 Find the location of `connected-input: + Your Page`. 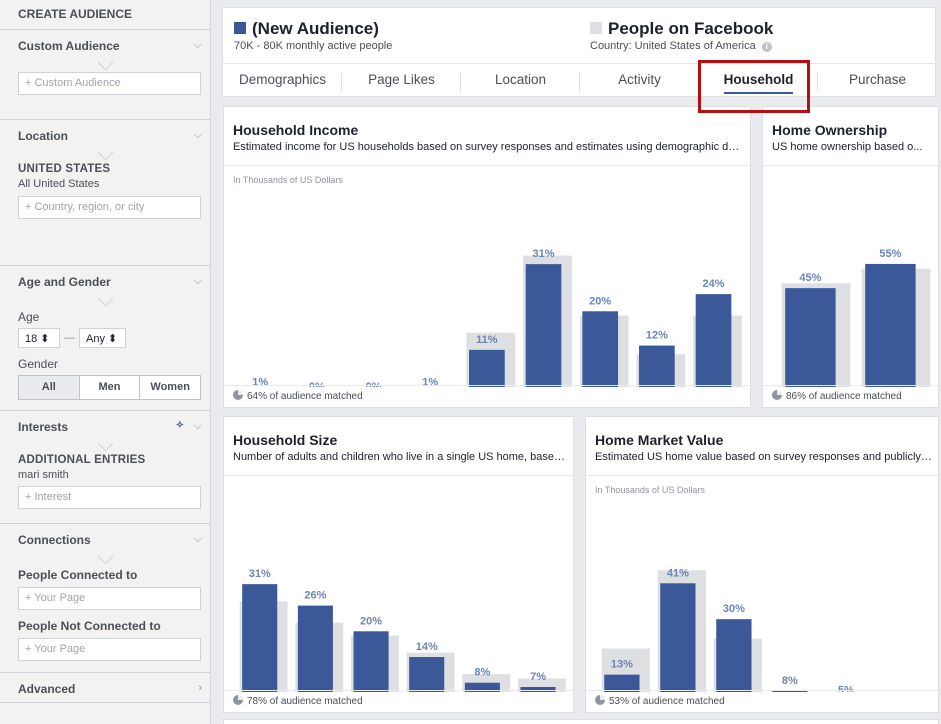

connected-input: + Your Page is located at coordinates (109, 598).